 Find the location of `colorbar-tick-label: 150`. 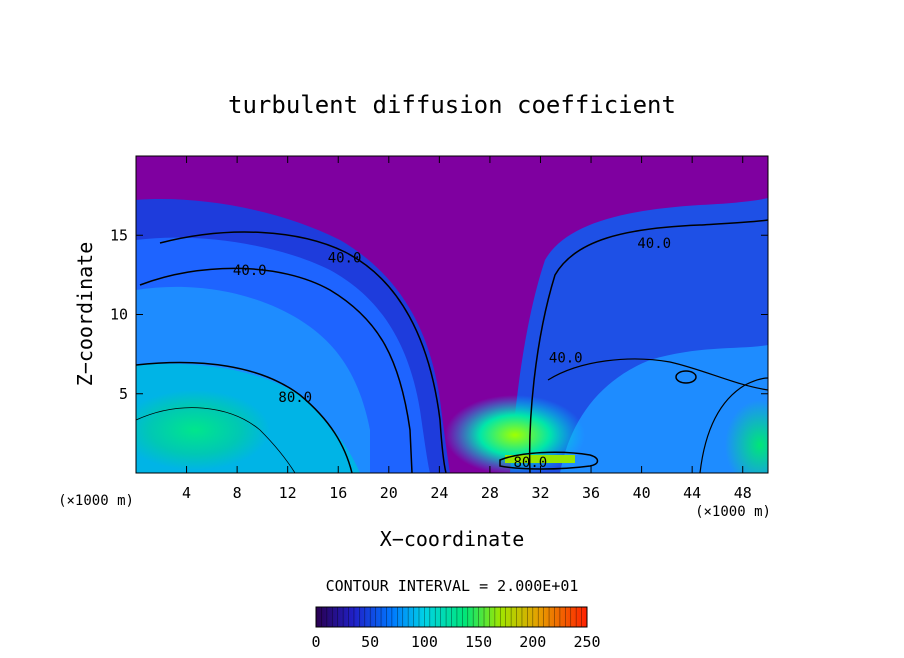

colorbar-tick-label: 150 is located at coordinates (478, 642).